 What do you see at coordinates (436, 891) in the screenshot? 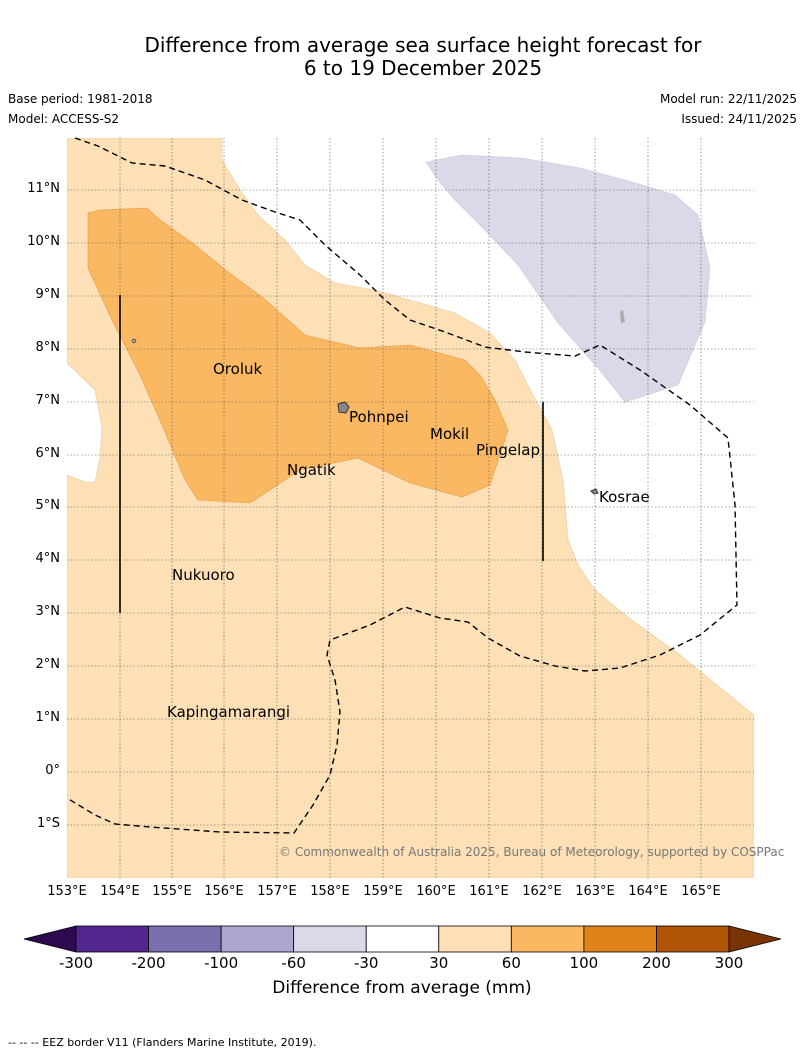
I see `lon-label: 160°E` at bounding box center [436, 891].